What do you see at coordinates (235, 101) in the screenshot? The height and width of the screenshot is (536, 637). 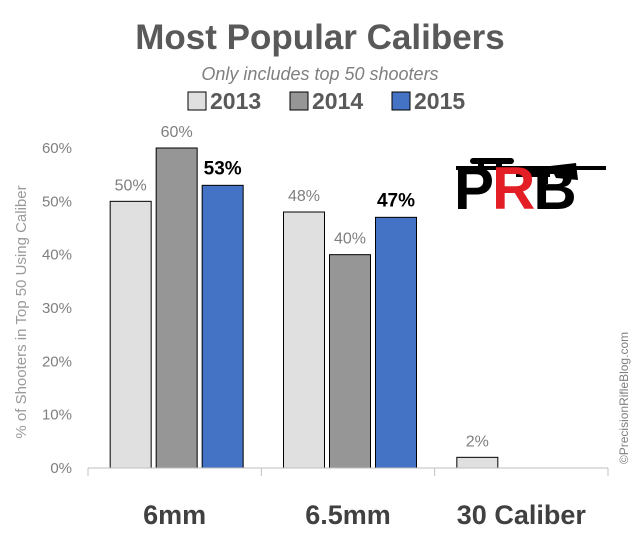 I see `legend-label: 2013` at bounding box center [235, 101].